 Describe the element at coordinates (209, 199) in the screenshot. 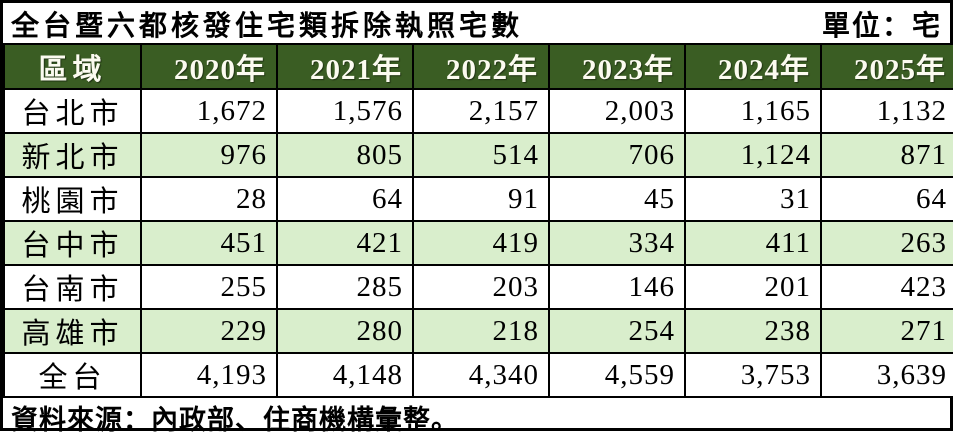

I see `value-cell: 28` at that location.